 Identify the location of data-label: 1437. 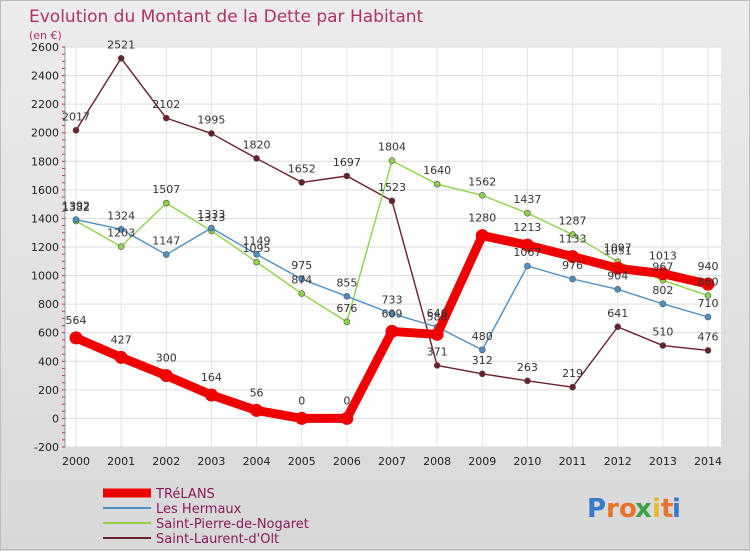
(527, 199).